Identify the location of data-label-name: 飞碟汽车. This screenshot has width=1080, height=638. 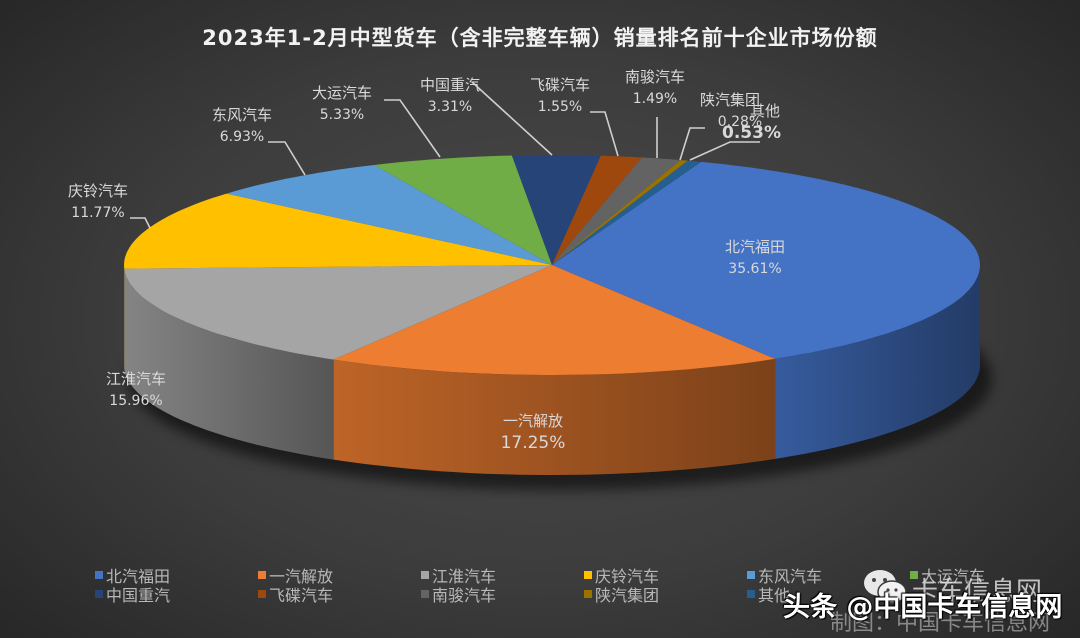
(559, 85).